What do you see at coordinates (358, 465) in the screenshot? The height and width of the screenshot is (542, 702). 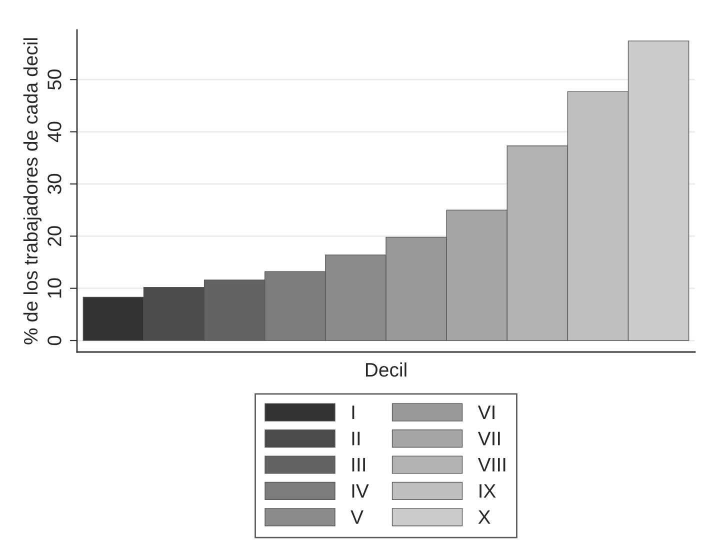 I see `legend-label: III` at bounding box center [358, 465].